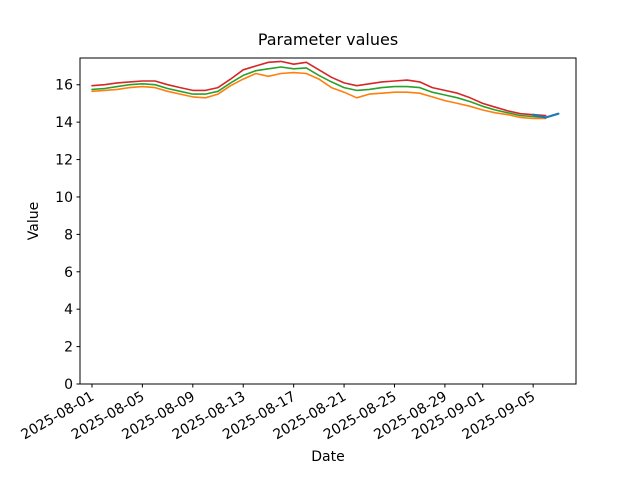 Image resolution: width=640 pixels, height=480 pixels. What do you see at coordinates (68, 348) in the screenshot?
I see `y-tick-label: 2` at bounding box center [68, 348].